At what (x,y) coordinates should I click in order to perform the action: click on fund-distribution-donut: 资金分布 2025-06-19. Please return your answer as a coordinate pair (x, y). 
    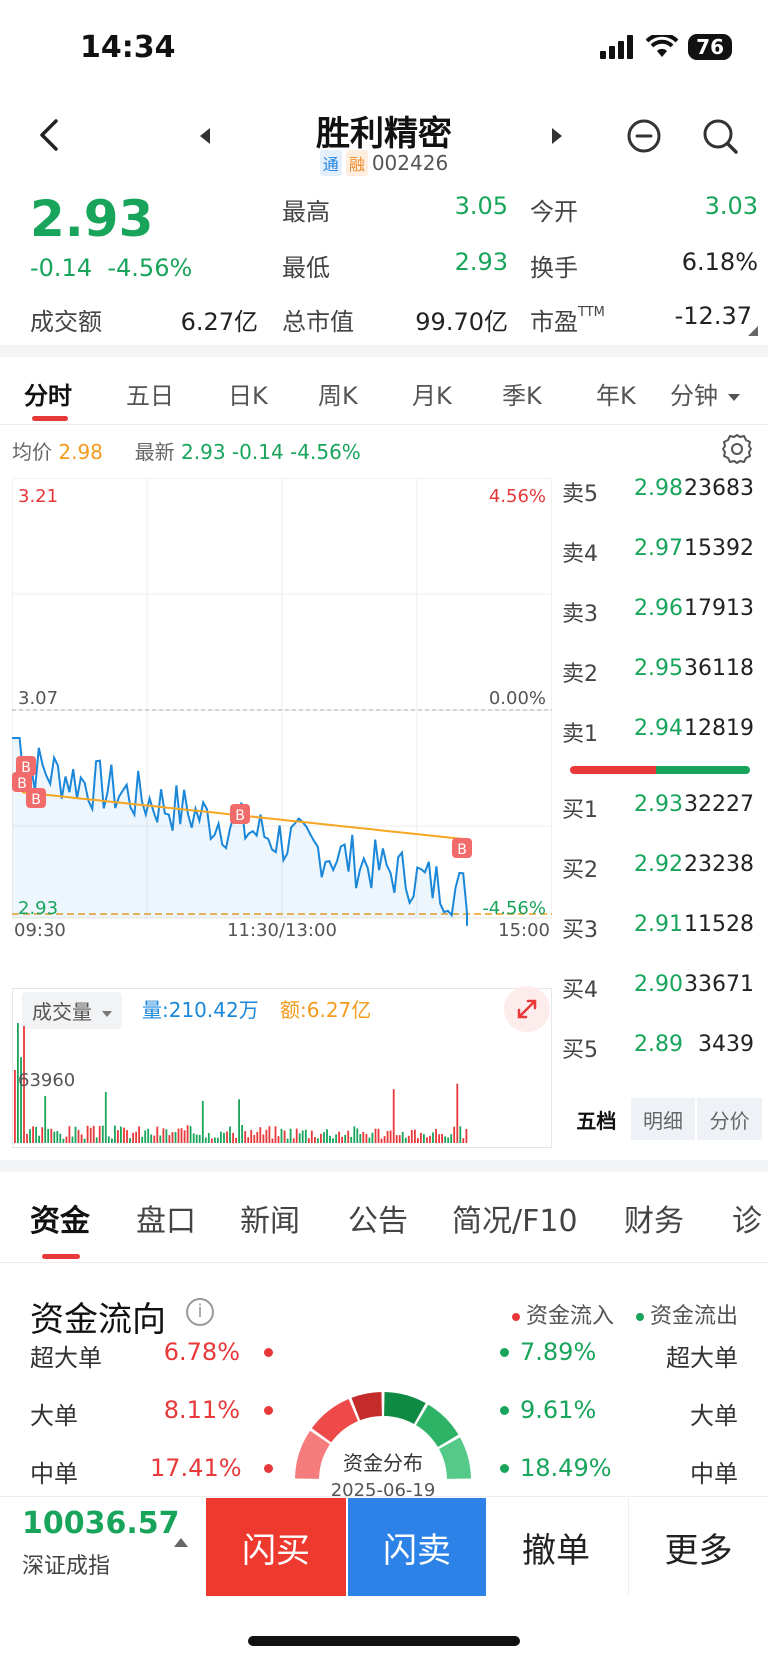
    Looking at the image, I should click on (383, 1433).